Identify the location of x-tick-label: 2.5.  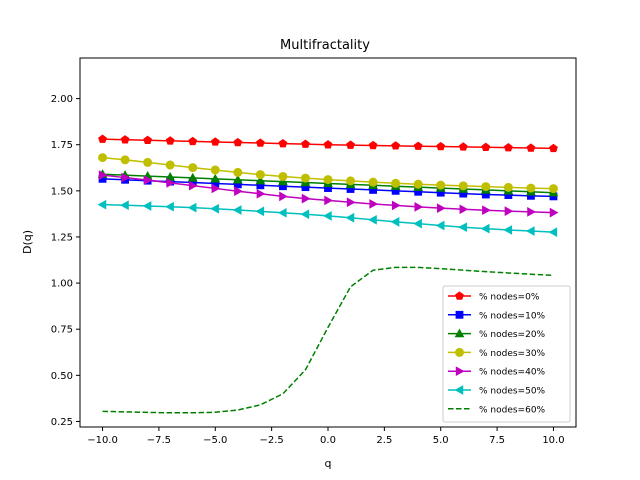
(384, 440).